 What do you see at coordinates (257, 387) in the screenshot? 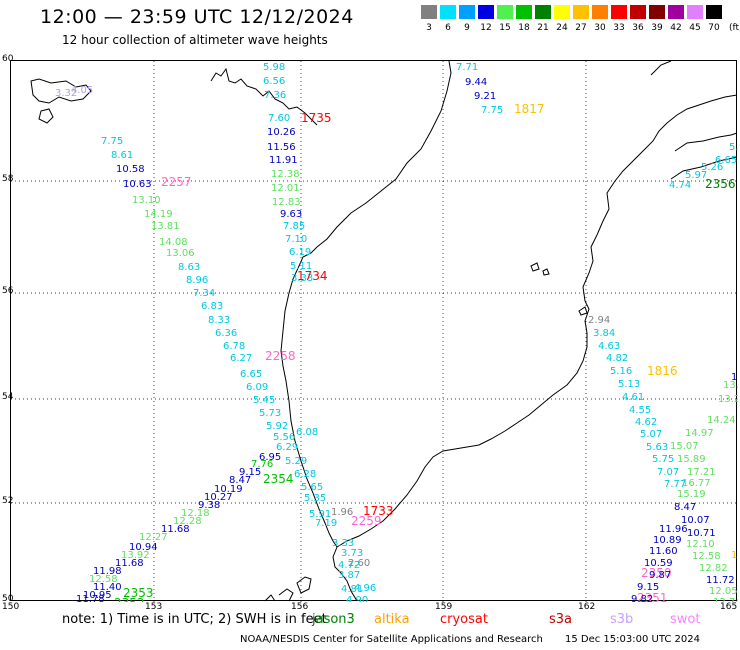
I see `wave-height-label: 6.09` at bounding box center [257, 387].